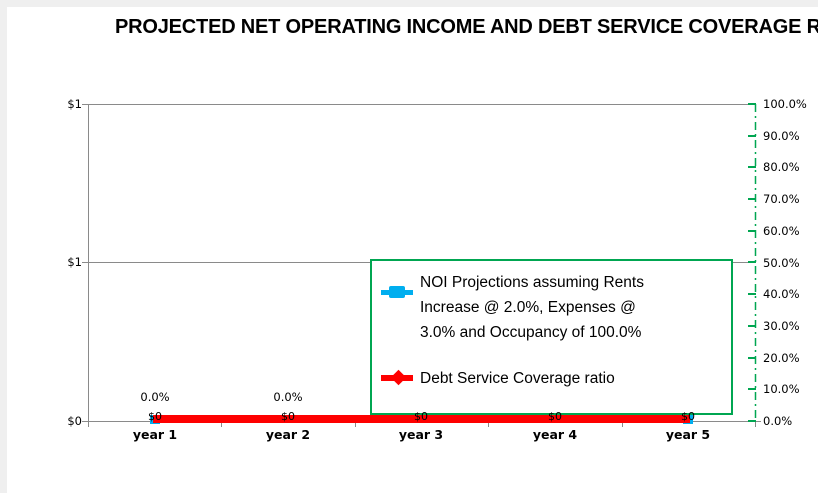 The image size is (818, 493). Describe the element at coordinates (155, 434) in the screenshot. I see `x-axis-label: year 1` at that location.